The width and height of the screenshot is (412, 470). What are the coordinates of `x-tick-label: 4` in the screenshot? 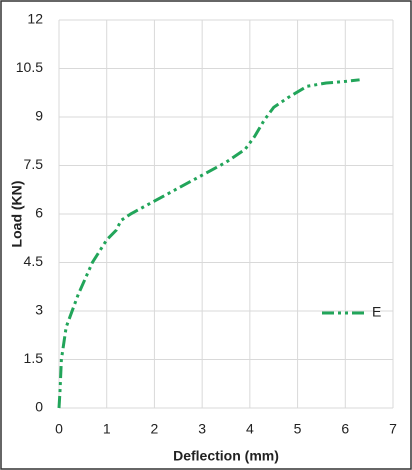 It's located at (250, 429).